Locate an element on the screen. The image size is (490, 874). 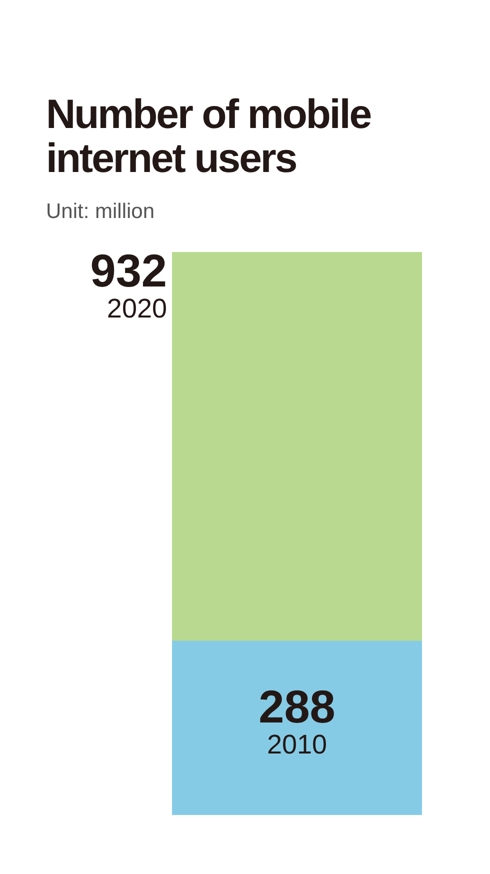
chart-title: Number of mobile internet users is located at coordinates (209, 136).